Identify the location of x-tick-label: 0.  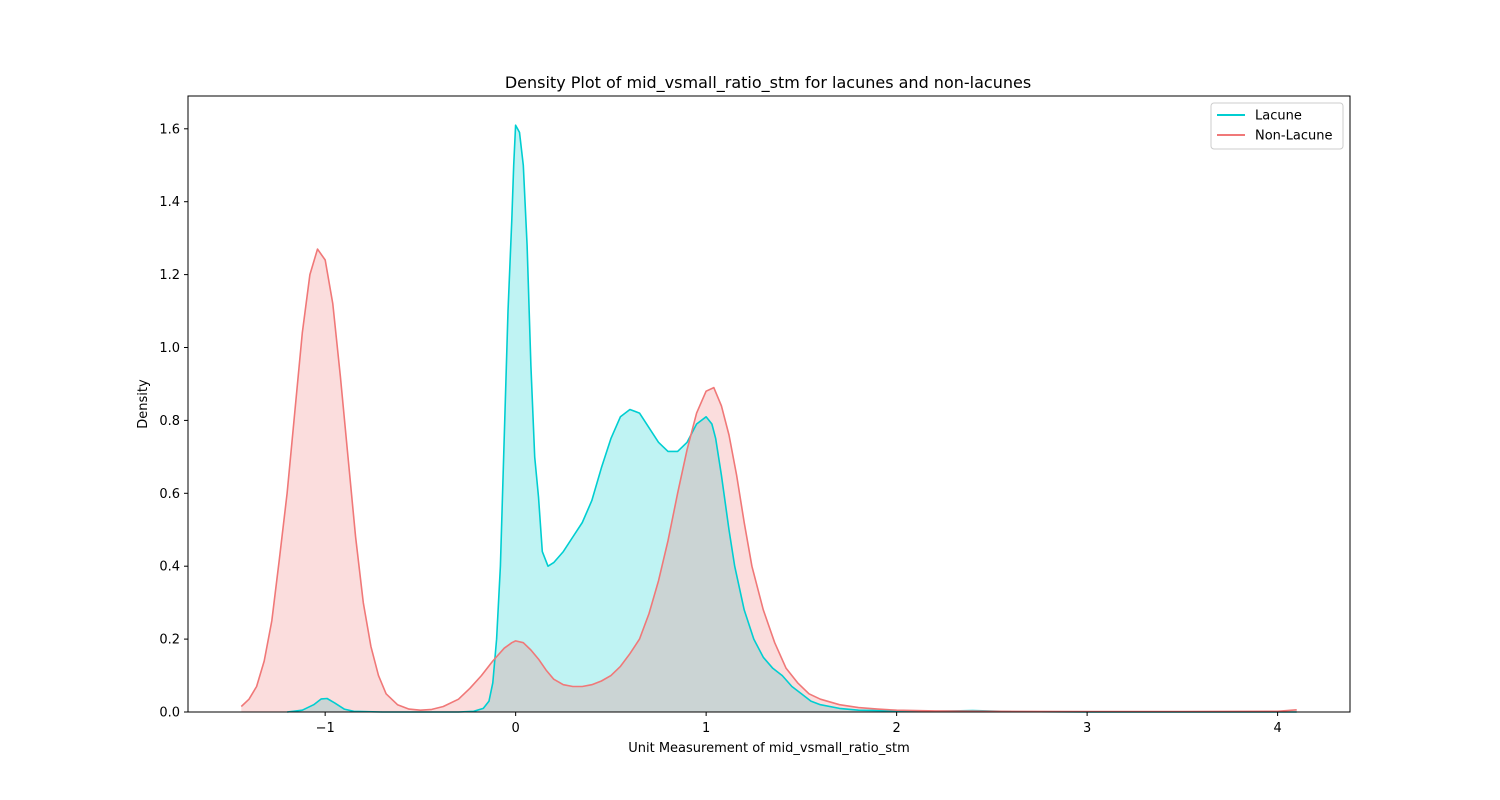
(516, 728).